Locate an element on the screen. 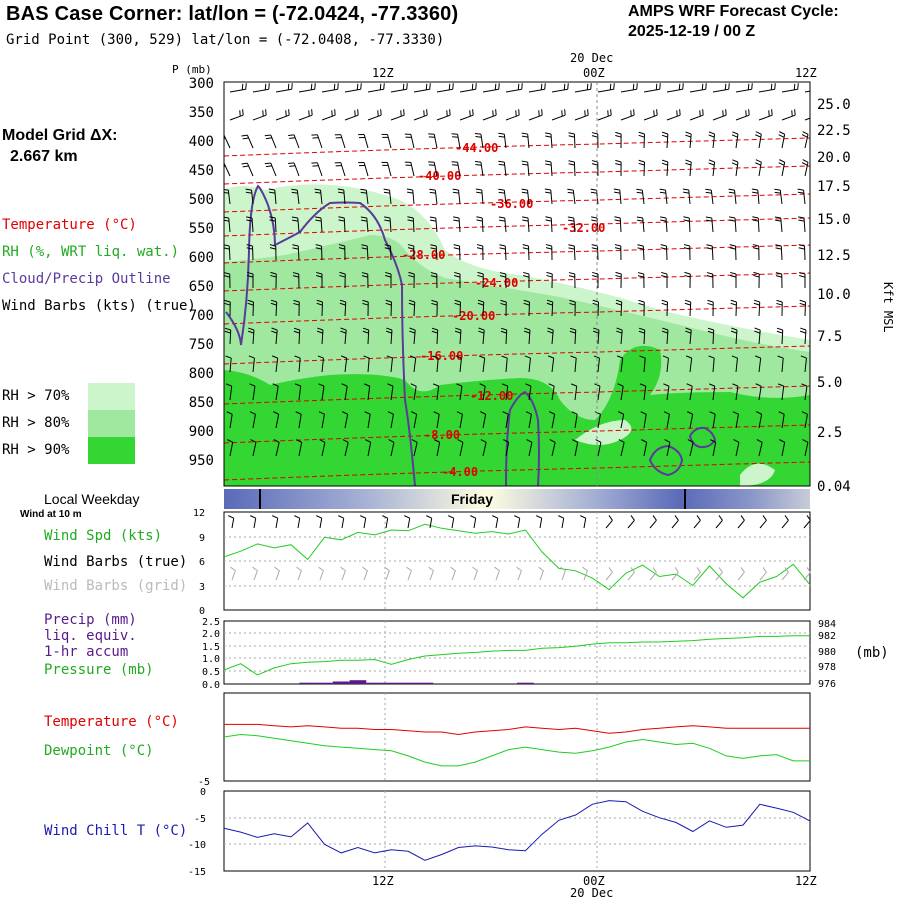  forecast-cycle-label: AMPS WRF Forecast Cycle: is located at coordinates (733, 11).